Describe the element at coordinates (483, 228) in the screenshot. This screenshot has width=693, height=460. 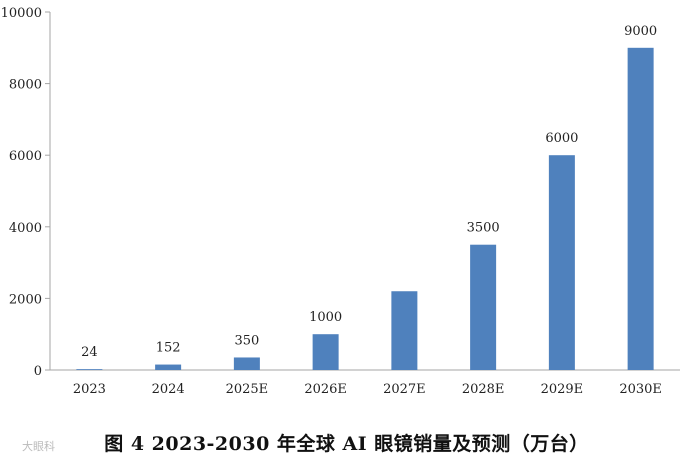
I see `data-label: 3500` at that location.